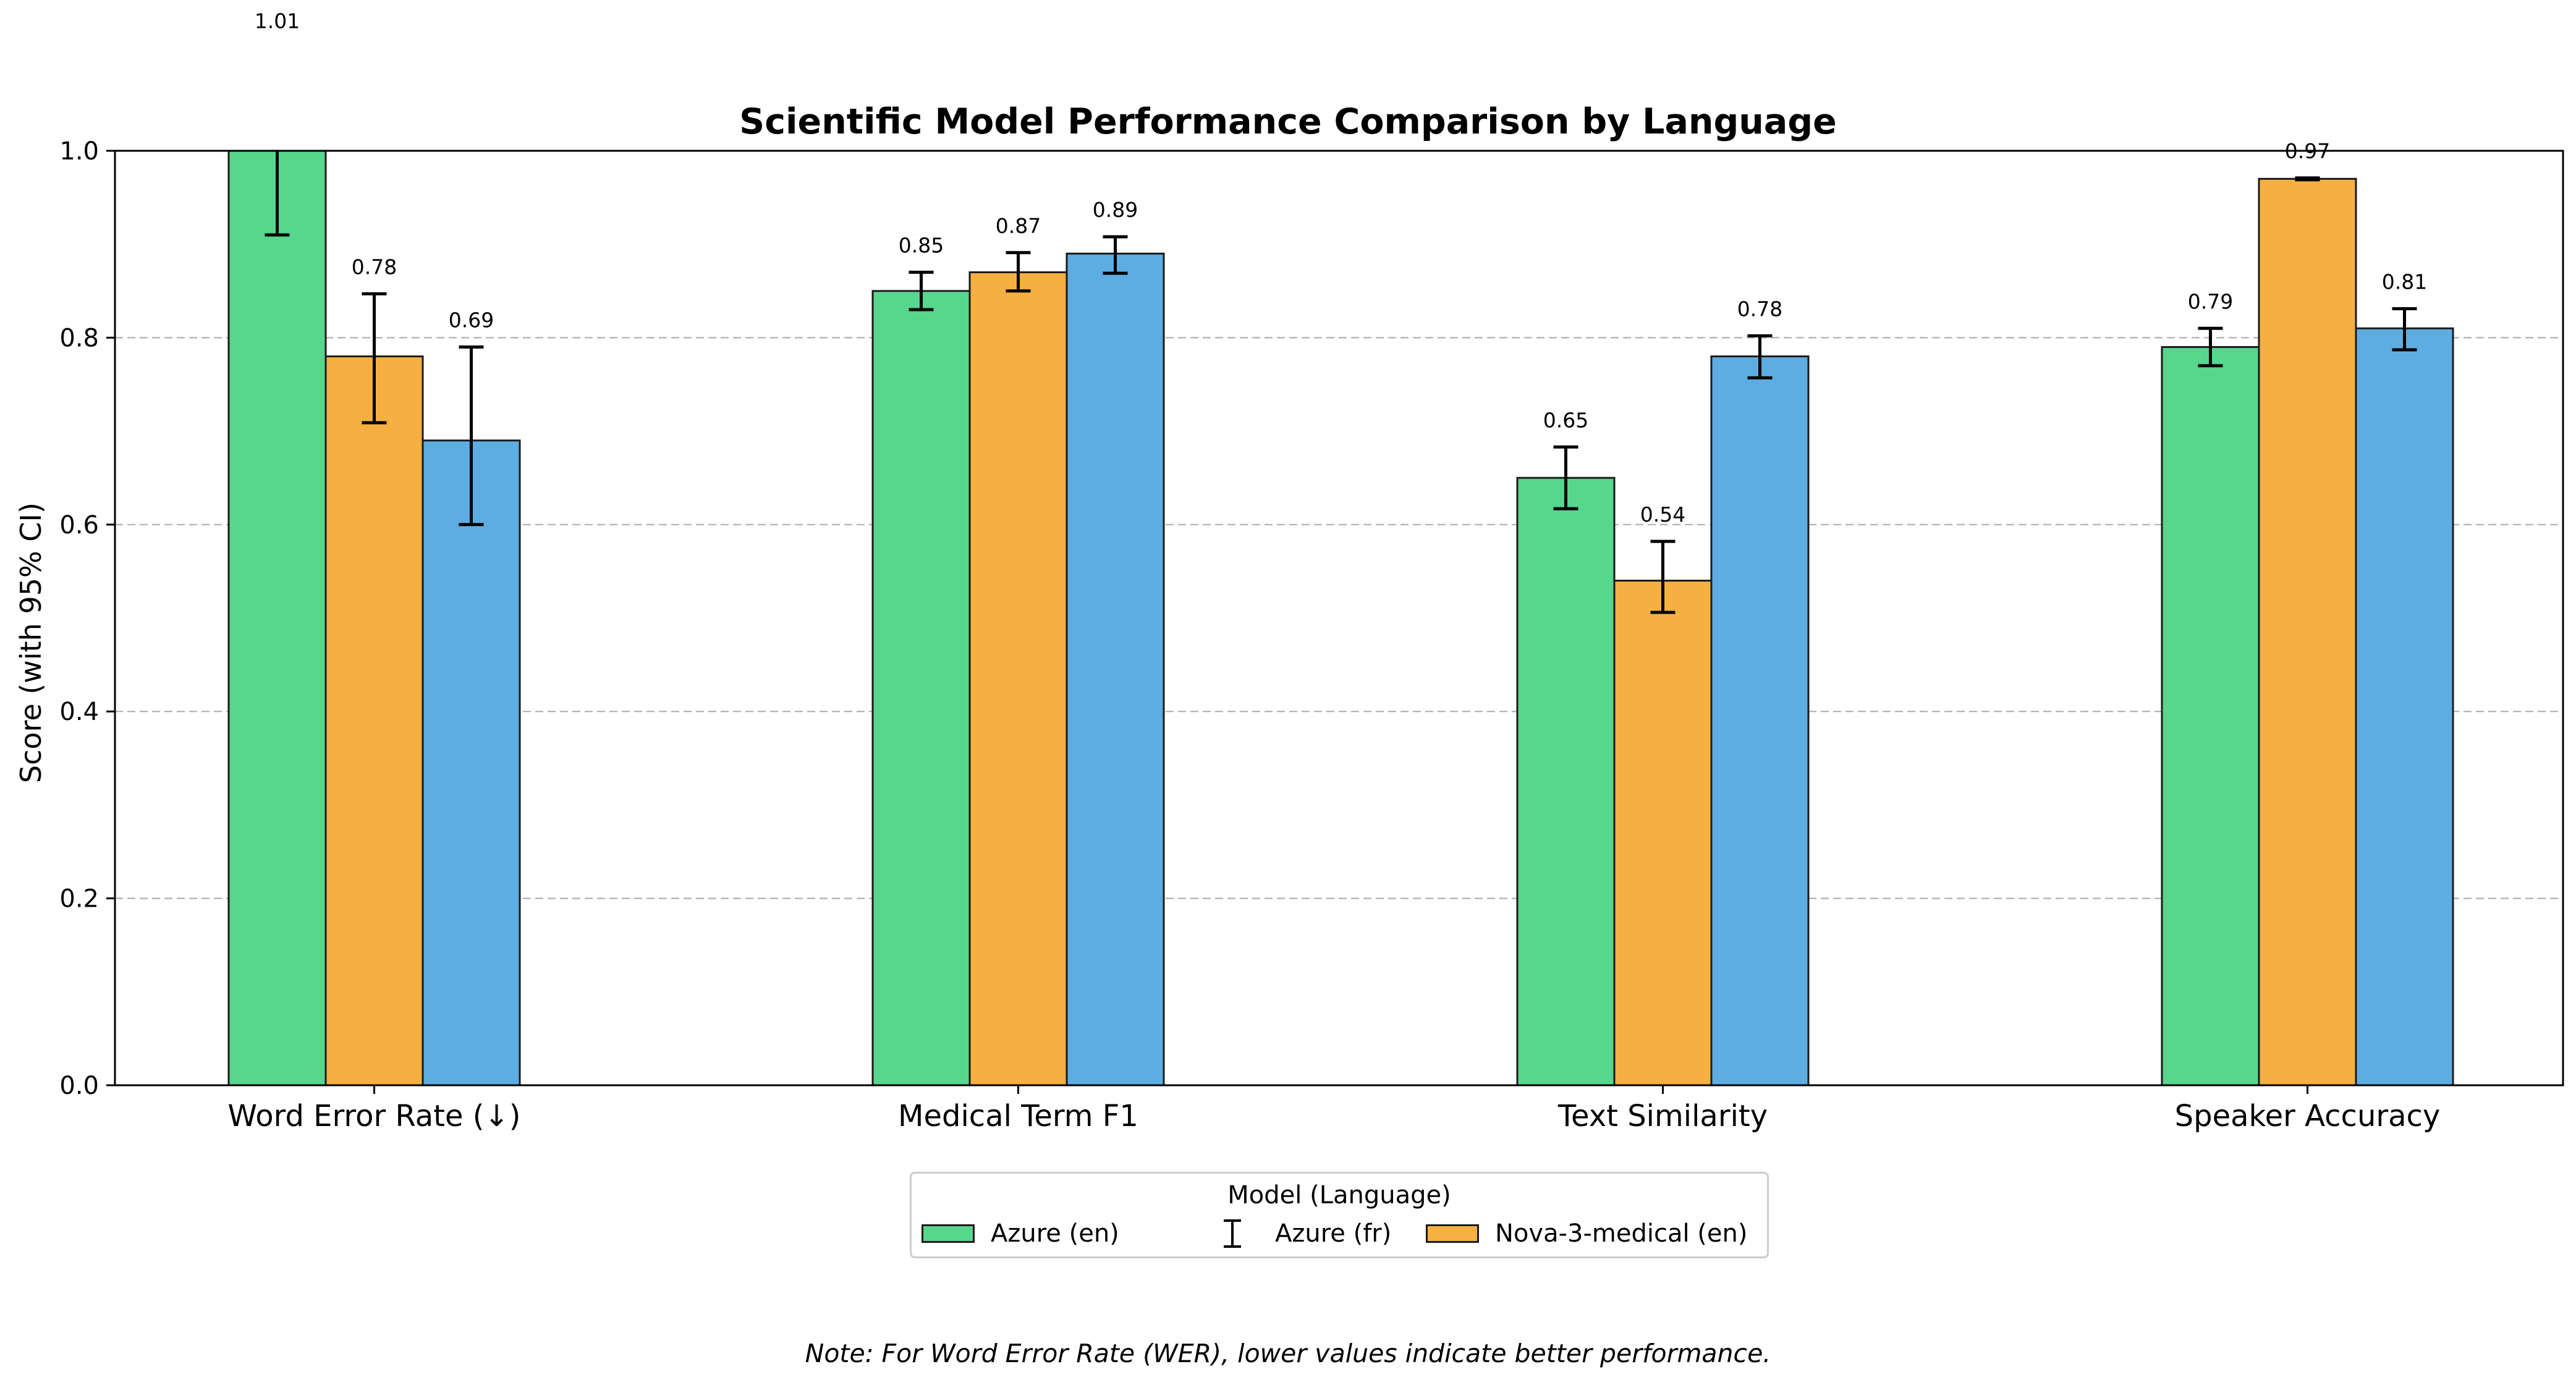 The height and width of the screenshot is (1385, 2576). I want to click on y-tick-label: 0.4, so click(79, 712).